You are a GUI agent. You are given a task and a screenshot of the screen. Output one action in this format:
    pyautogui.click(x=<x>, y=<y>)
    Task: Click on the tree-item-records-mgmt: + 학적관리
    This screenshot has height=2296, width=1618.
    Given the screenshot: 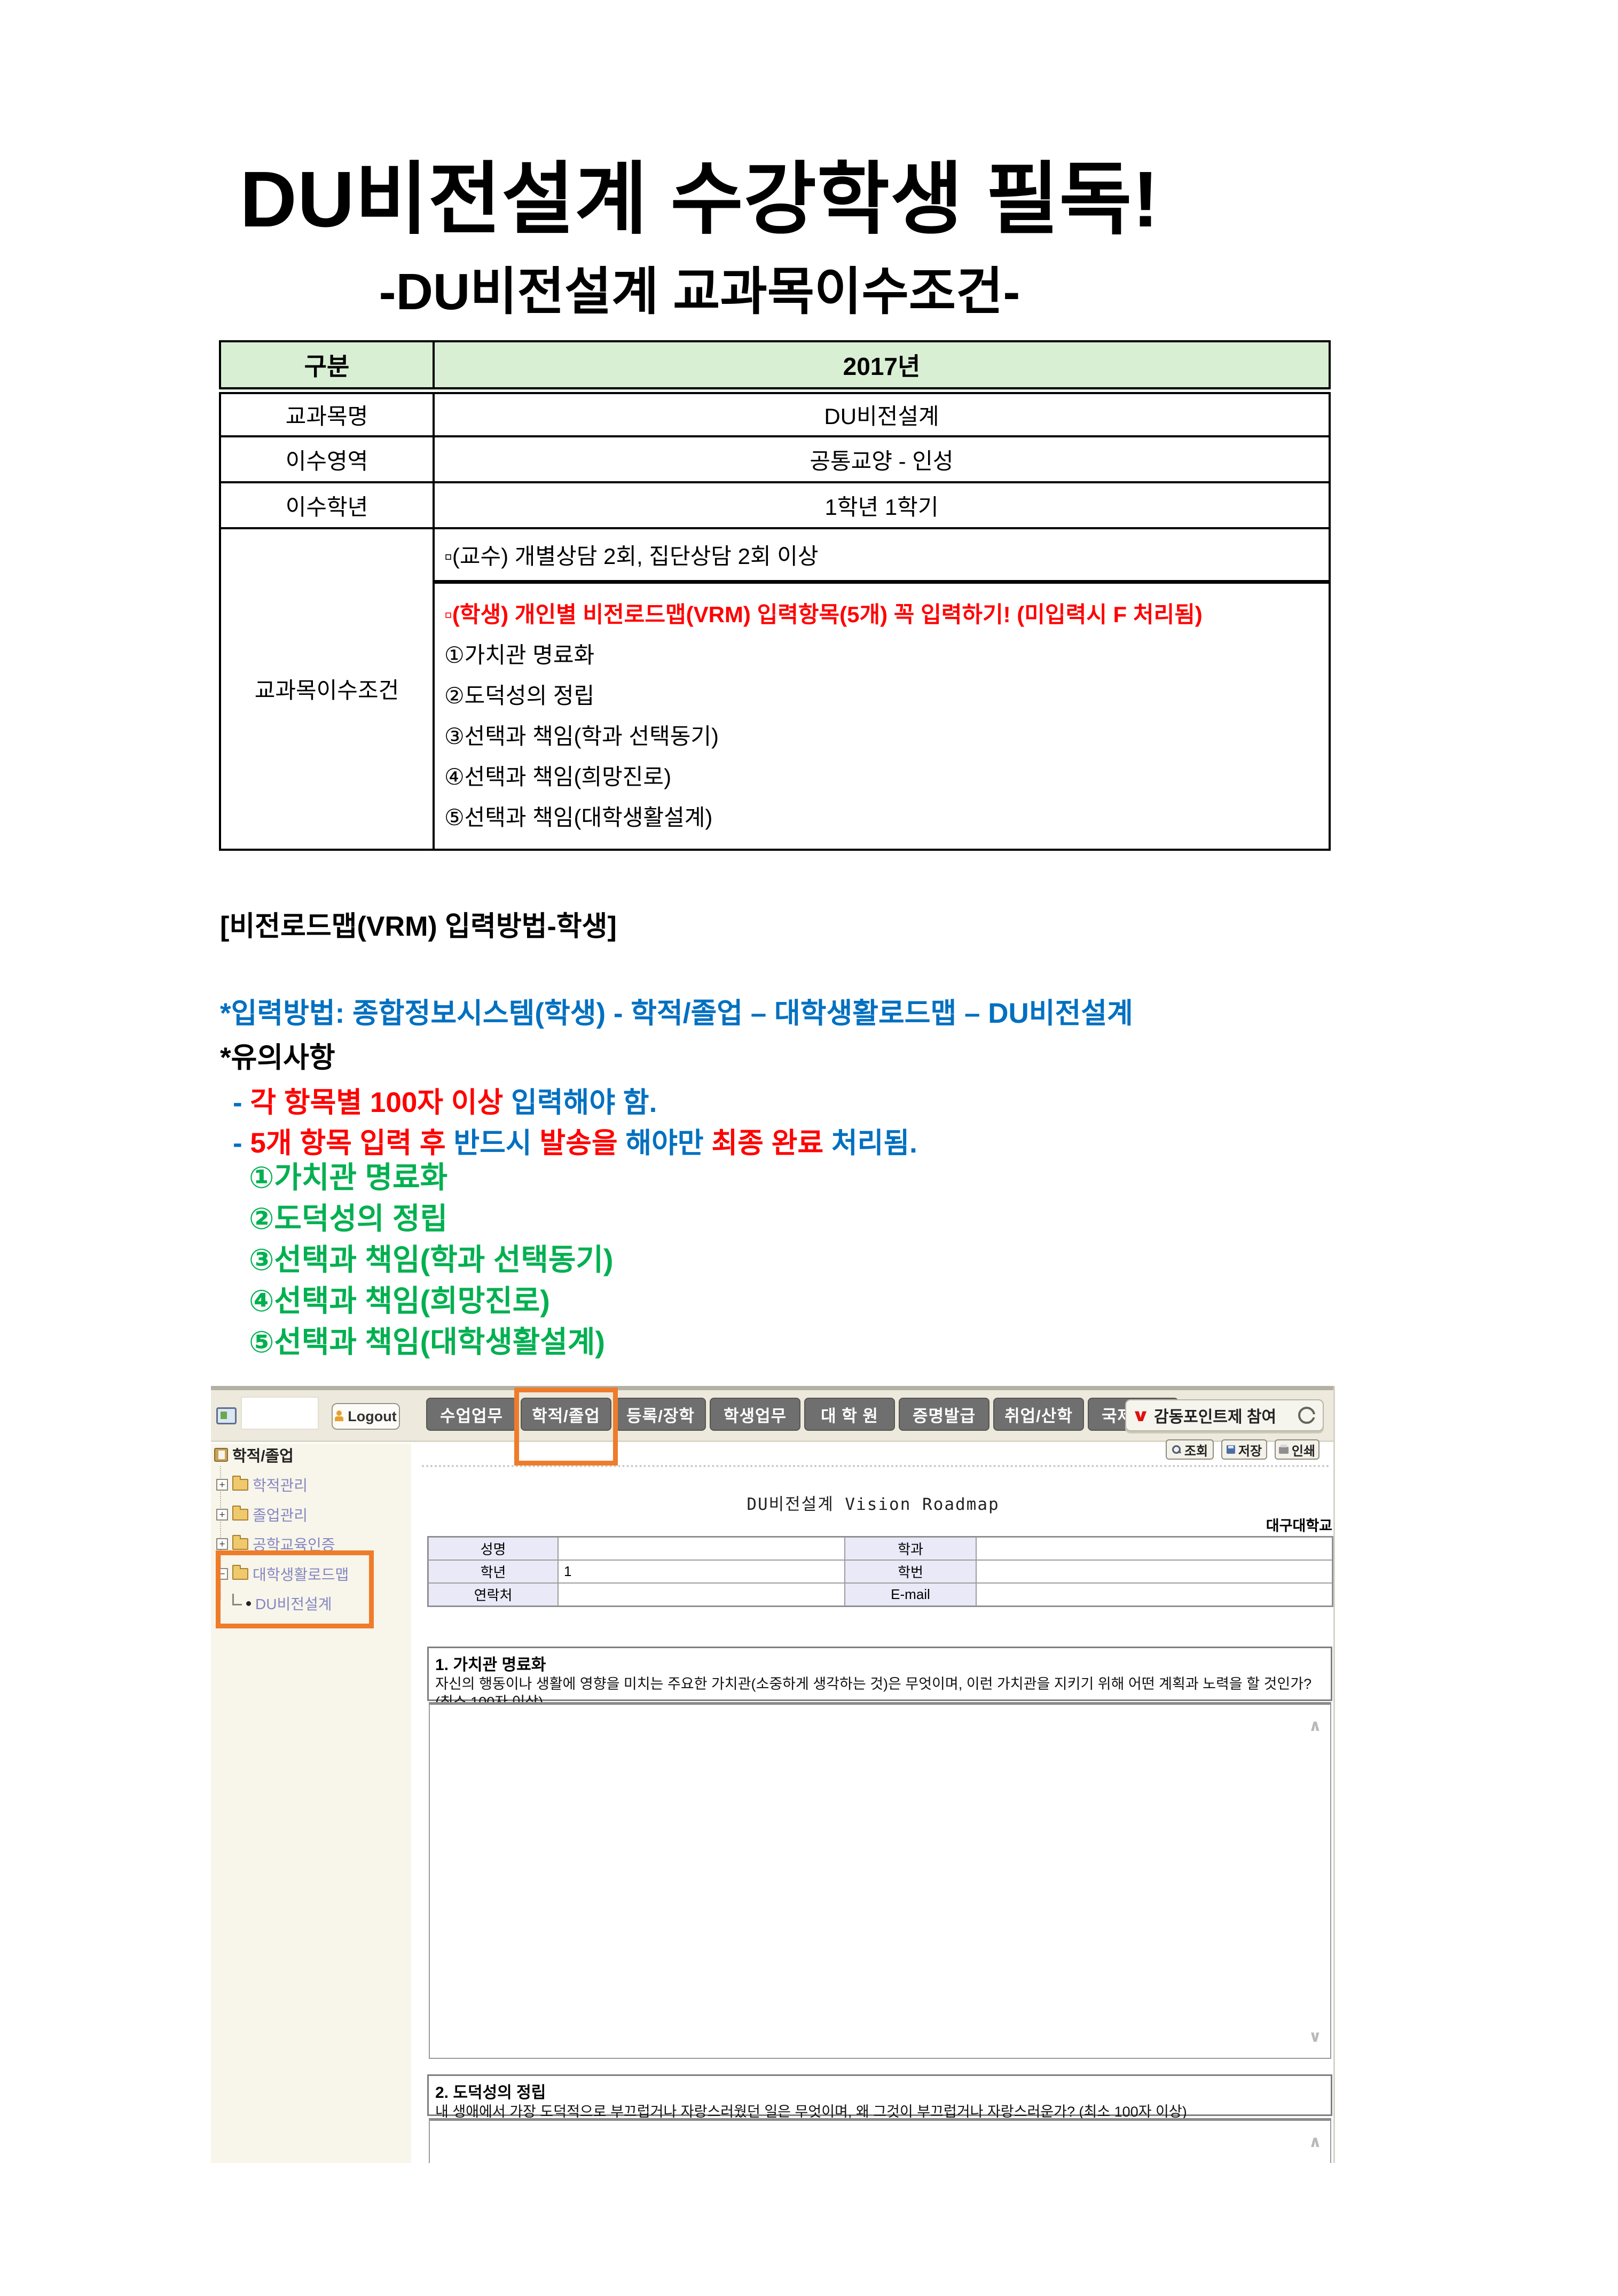 What is the action you would take?
    pyautogui.click(x=262, y=1485)
    